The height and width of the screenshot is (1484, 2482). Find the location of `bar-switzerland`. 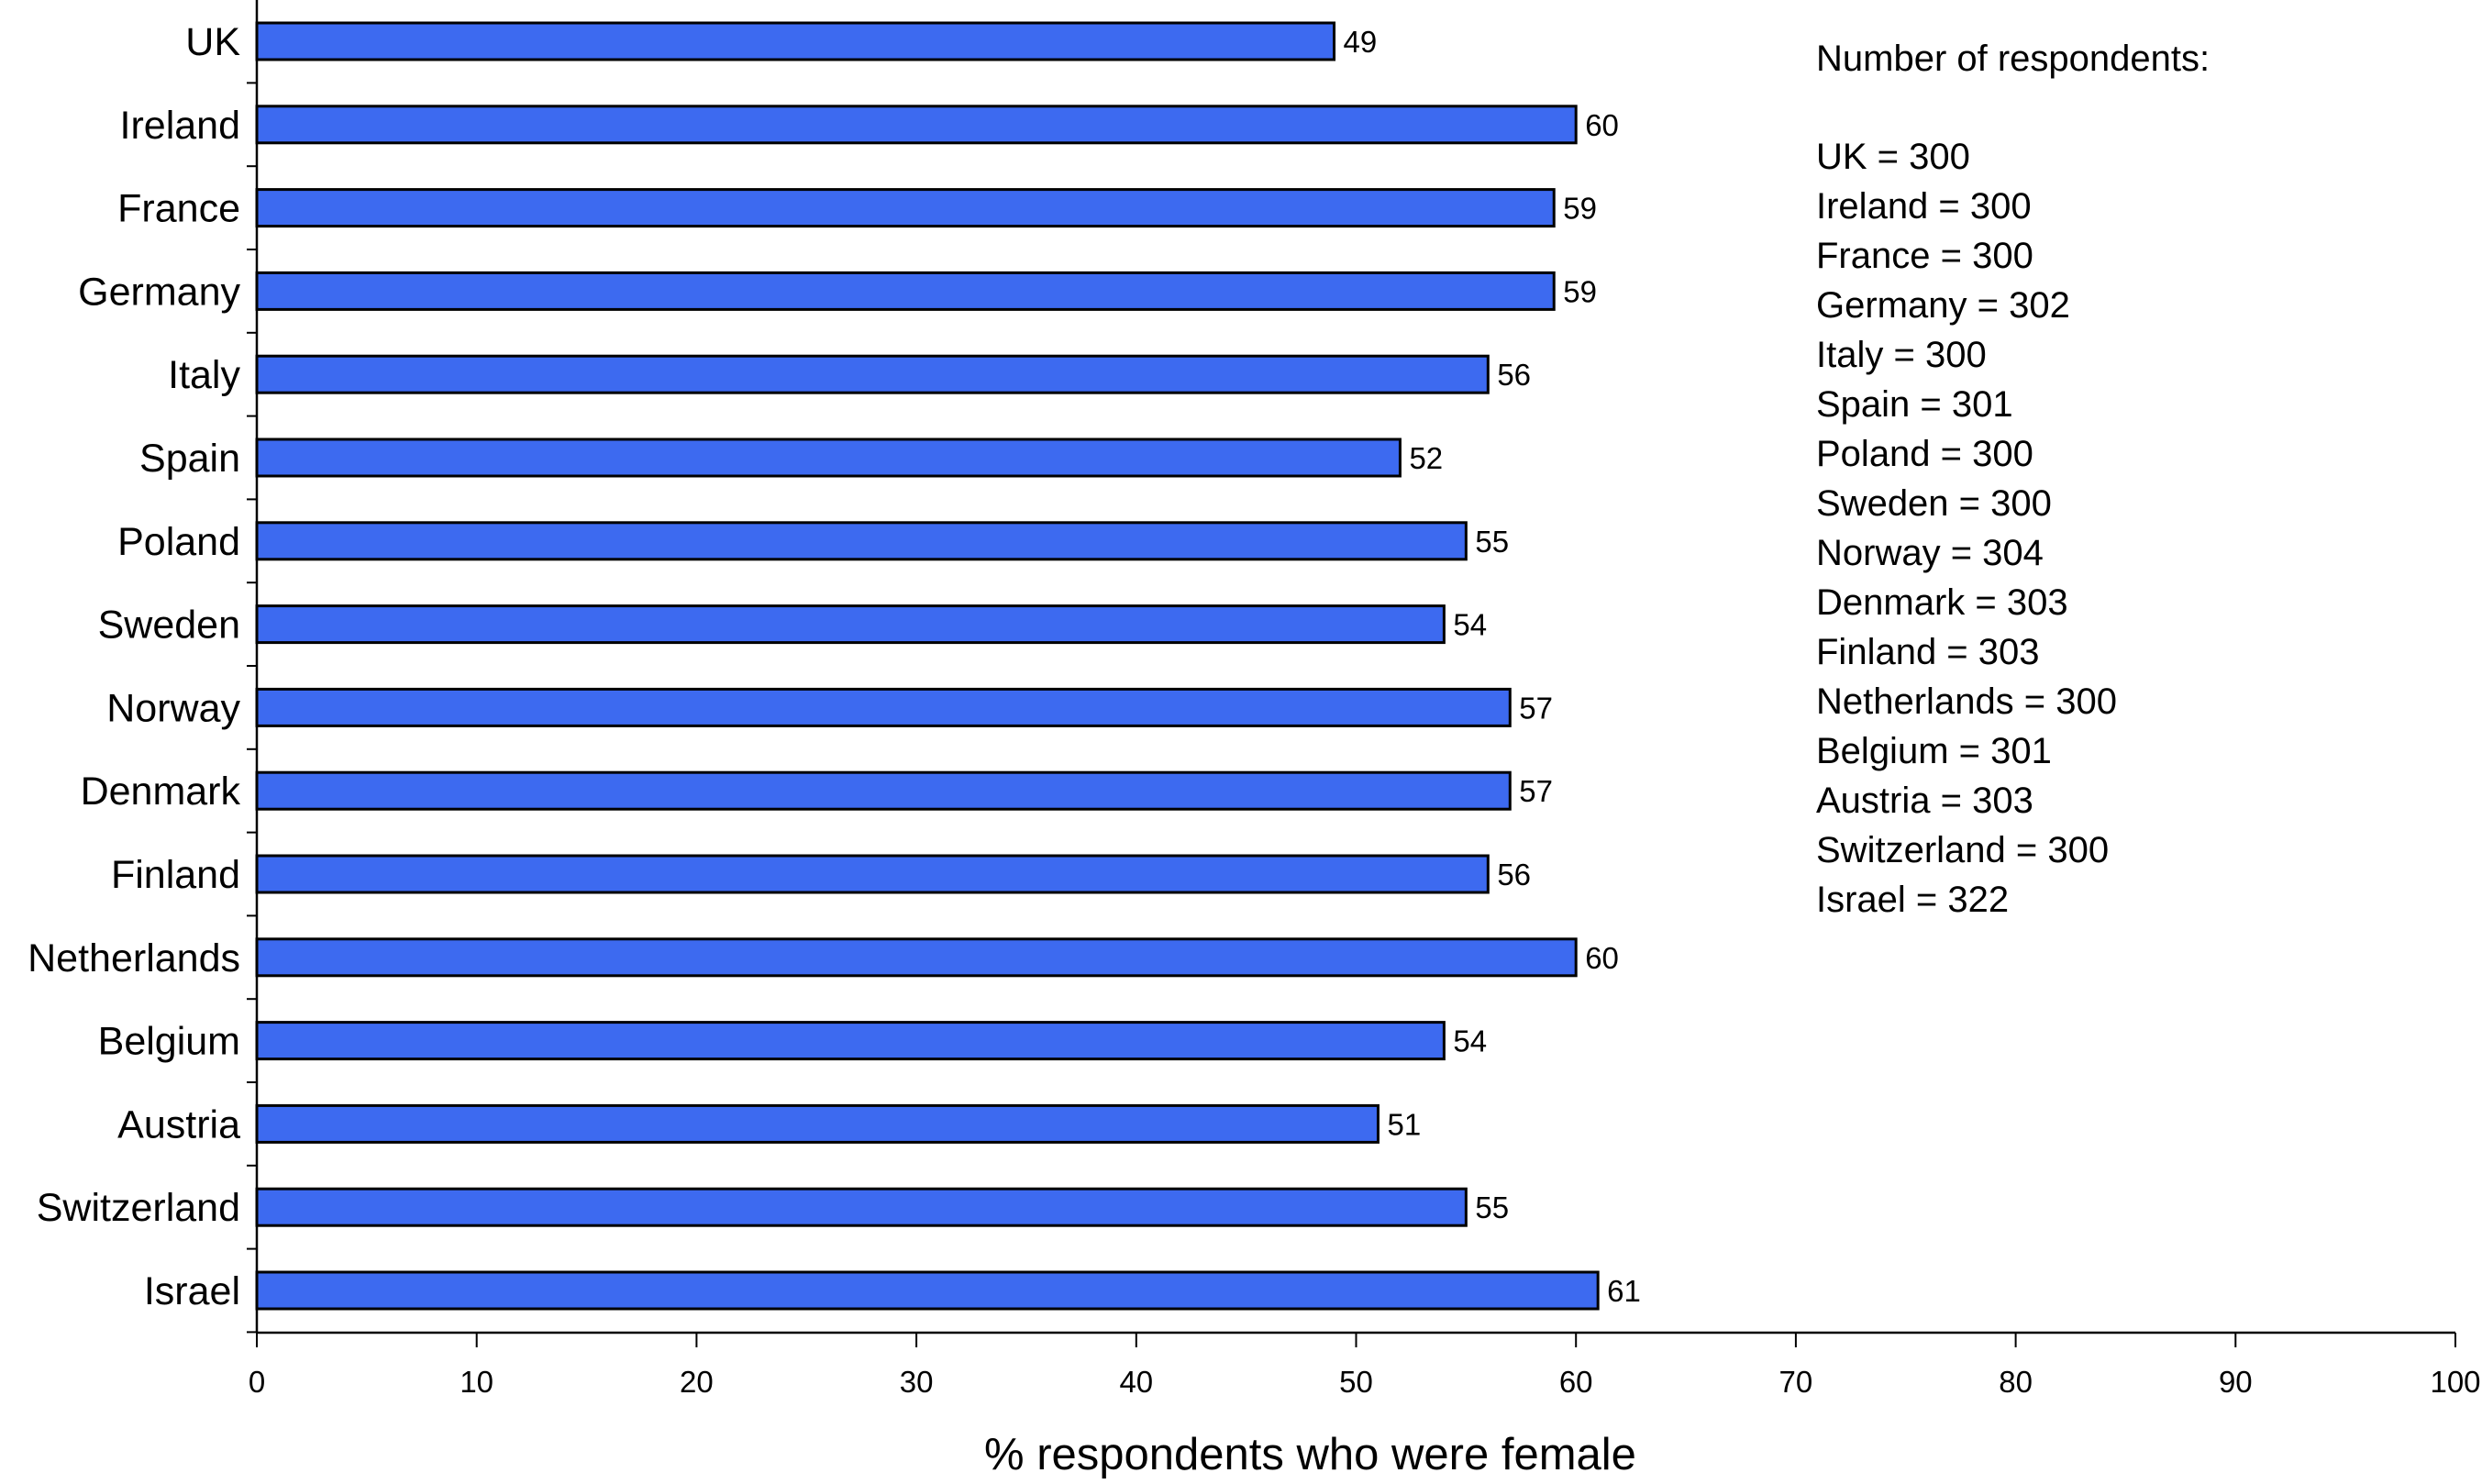

bar-switzerland is located at coordinates (861, 1207).